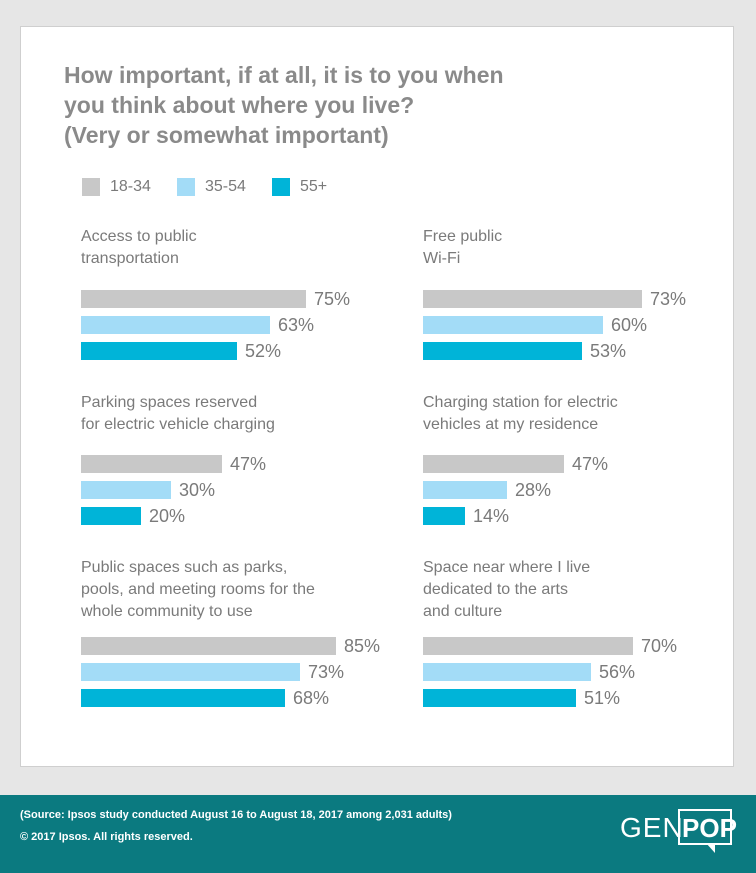  What do you see at coordinates (311, 698) in the screenshot?
I see `bar-value-label: 68%` at bounding box center [311, 698].